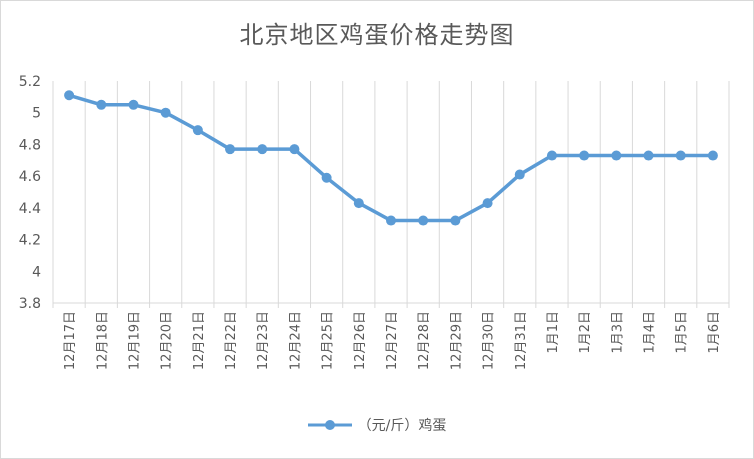  What do you see at coordinates (424, 340) in the screenshot?
I see `x-tick-label: 12月28日` at bounding box center [424, 340].